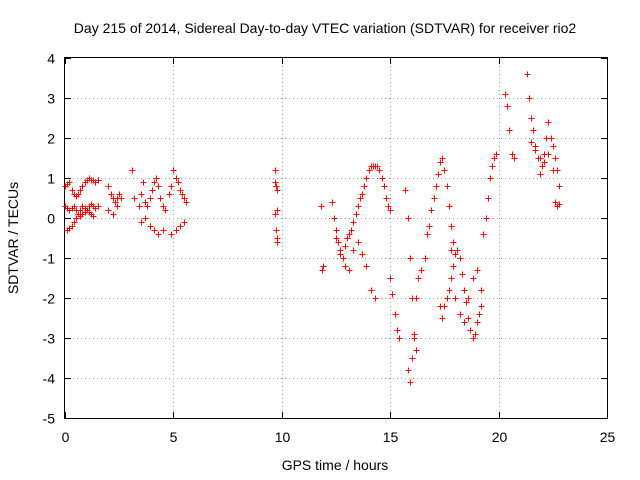 This screenshot has height=480, width=640. I want to click on y-tick-label: -1, so click(49, 259).